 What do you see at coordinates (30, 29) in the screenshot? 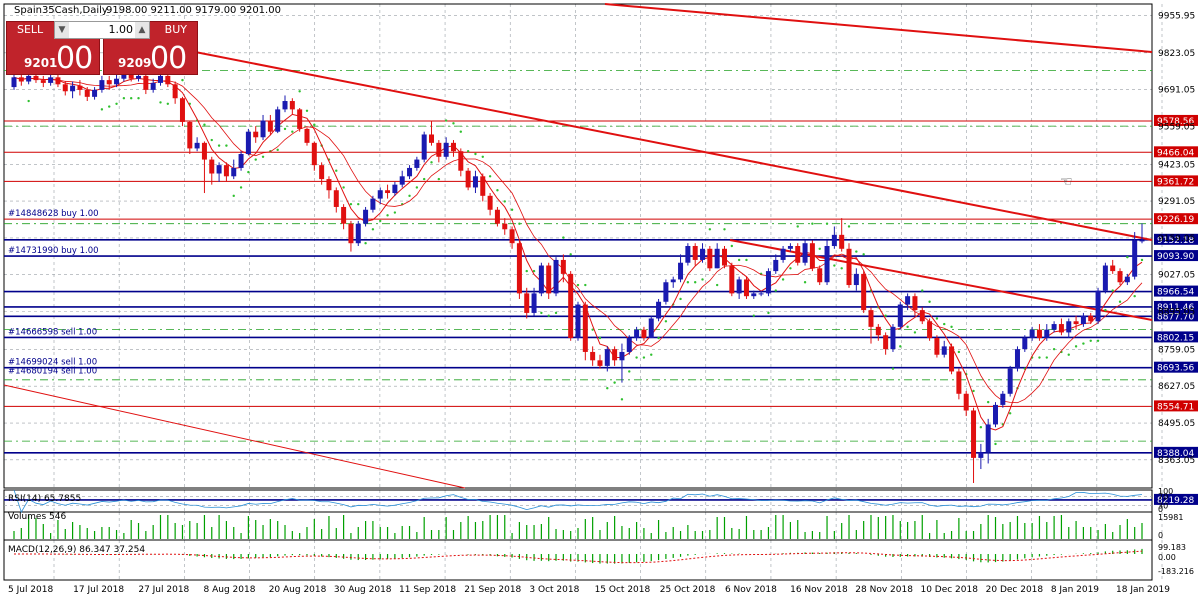
I see `sell-label: SELL` at bounding box center [30, 29].